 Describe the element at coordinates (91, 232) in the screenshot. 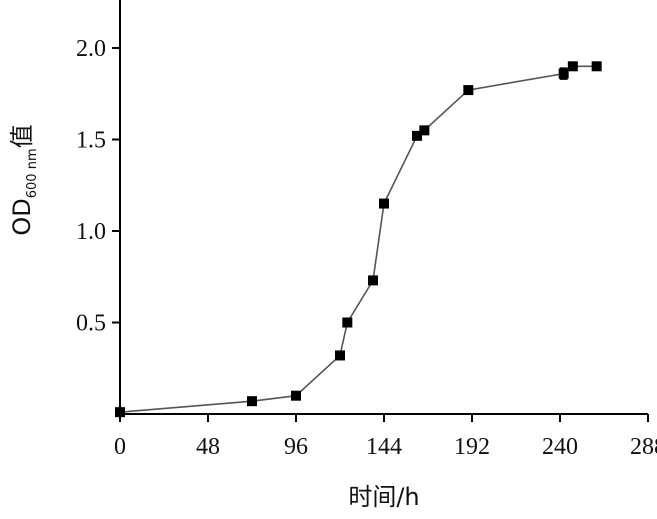

I see `y-tick-label: 1.0` at that location.